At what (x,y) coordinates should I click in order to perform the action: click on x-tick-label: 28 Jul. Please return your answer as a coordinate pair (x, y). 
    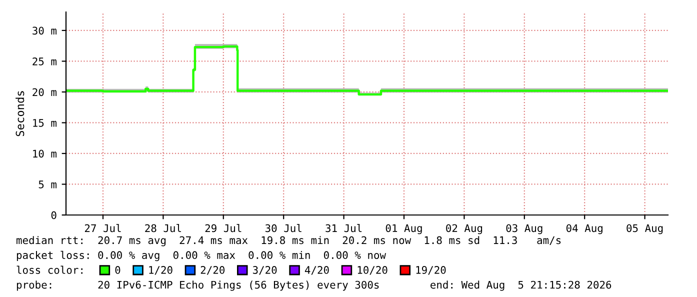
    Looking at the image, I should click on (163, 228).